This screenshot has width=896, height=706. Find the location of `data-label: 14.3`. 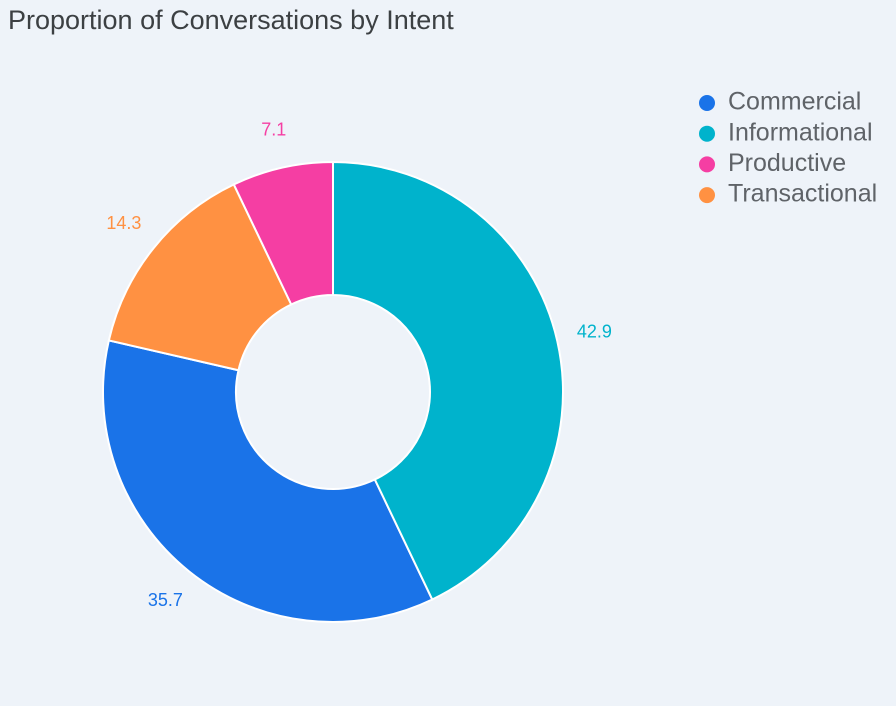

data-label: 14.3 is located at coordinates (123, 223).